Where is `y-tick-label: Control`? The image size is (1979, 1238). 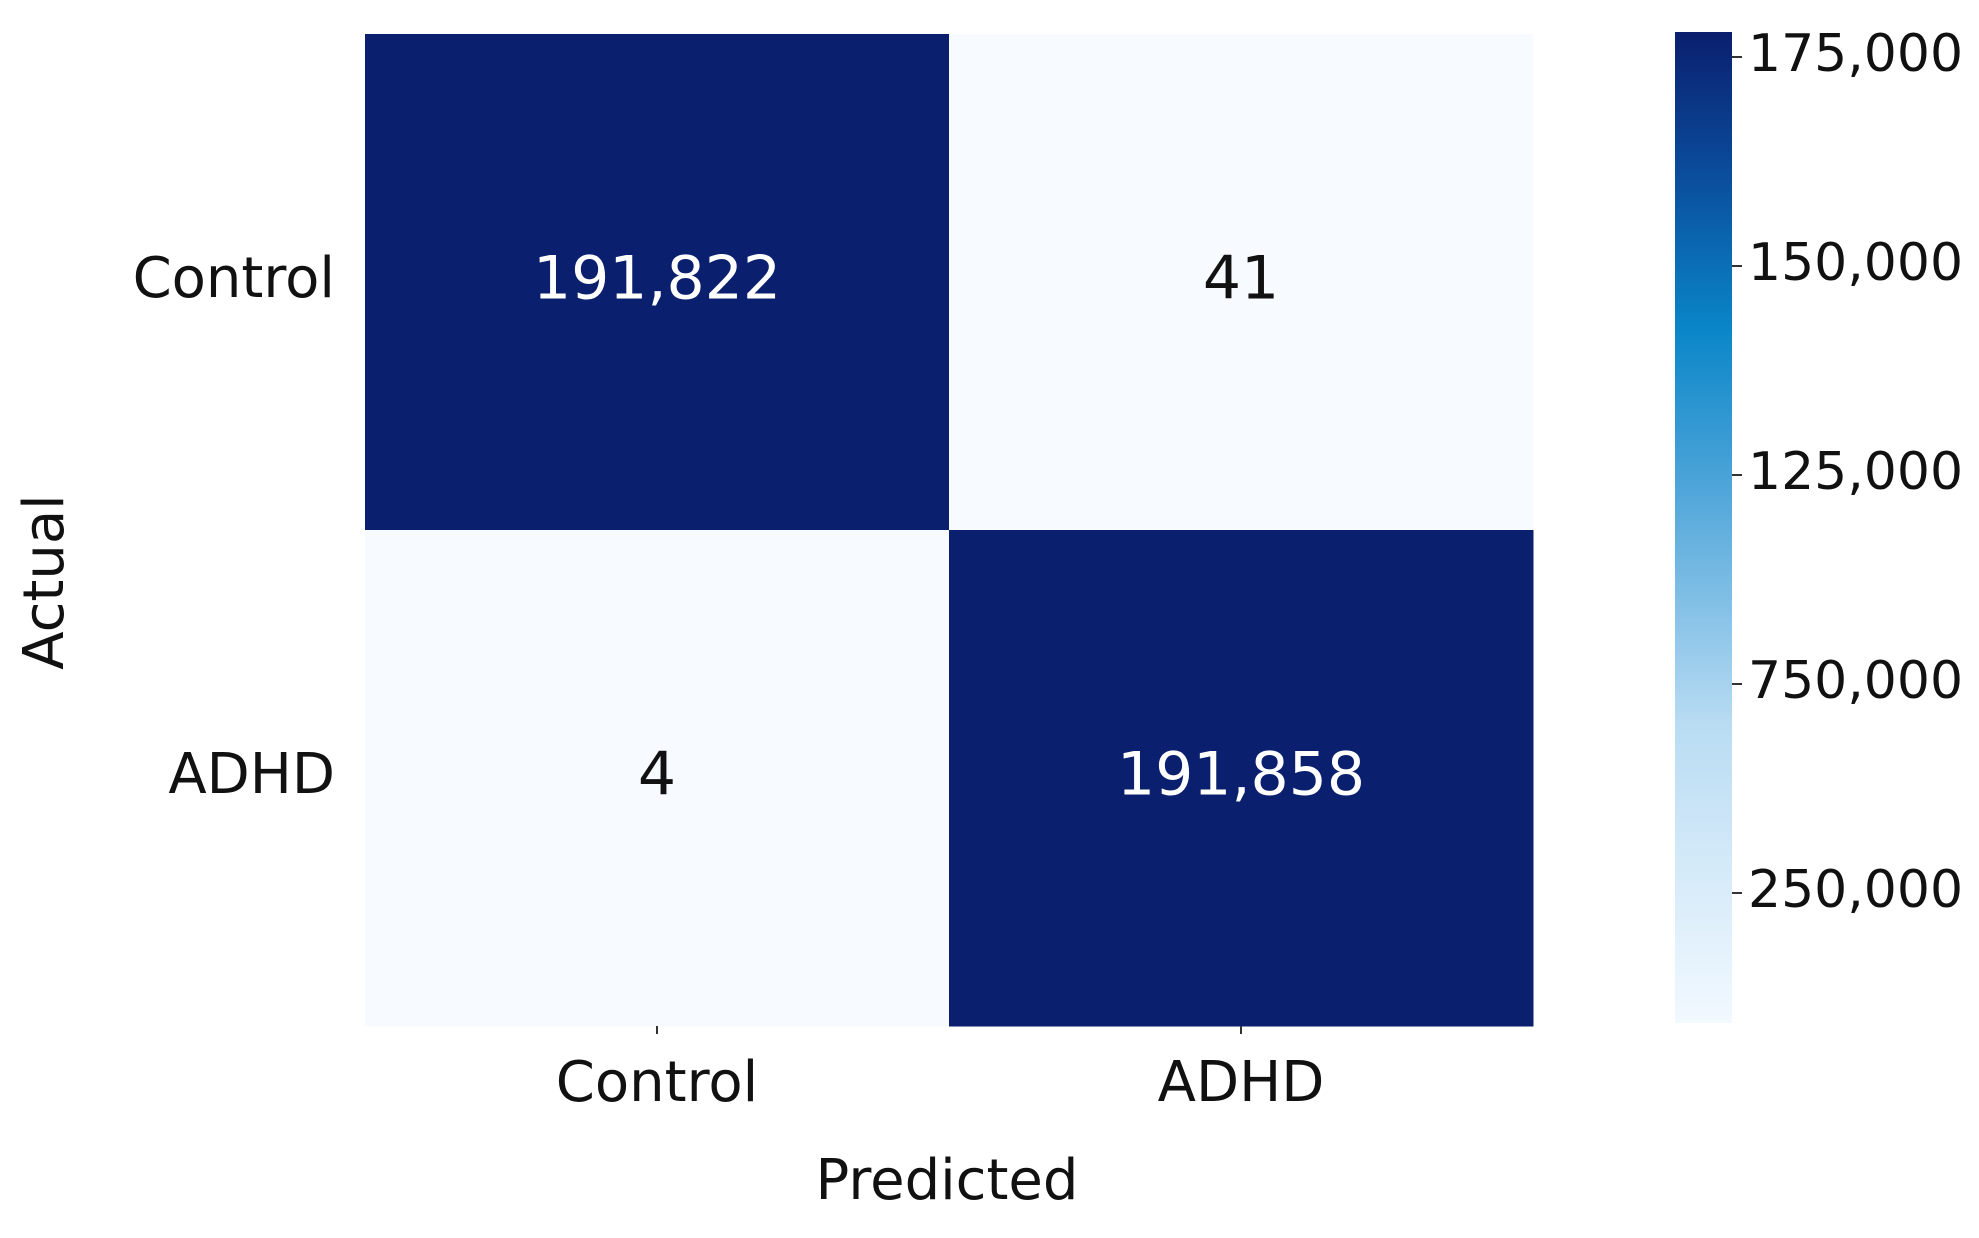 y-tick-label: Control is located at coordinates (234, 278).